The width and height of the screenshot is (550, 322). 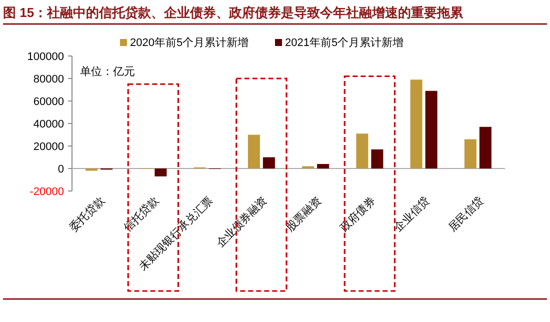 What do you see at coordinates (412, 214) in the screenshot?
I see `x-tick-label: 企业信贷` at bounding box center [412, 214].